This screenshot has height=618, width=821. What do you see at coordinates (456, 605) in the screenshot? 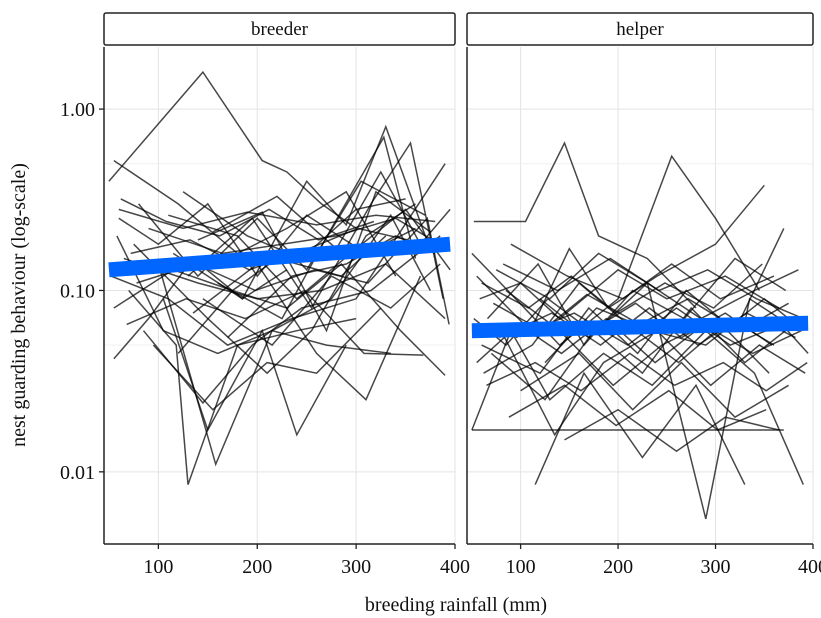
I see `x-axis-title: breeding rainfall (mm)` at bounding box center [456, 605].